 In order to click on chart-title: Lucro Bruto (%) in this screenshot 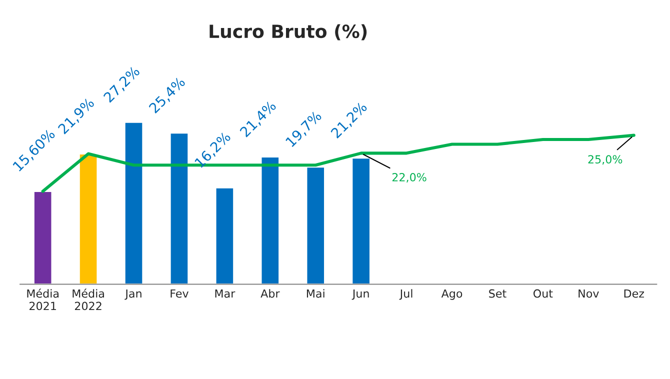, I will do `click(288, 32)`.